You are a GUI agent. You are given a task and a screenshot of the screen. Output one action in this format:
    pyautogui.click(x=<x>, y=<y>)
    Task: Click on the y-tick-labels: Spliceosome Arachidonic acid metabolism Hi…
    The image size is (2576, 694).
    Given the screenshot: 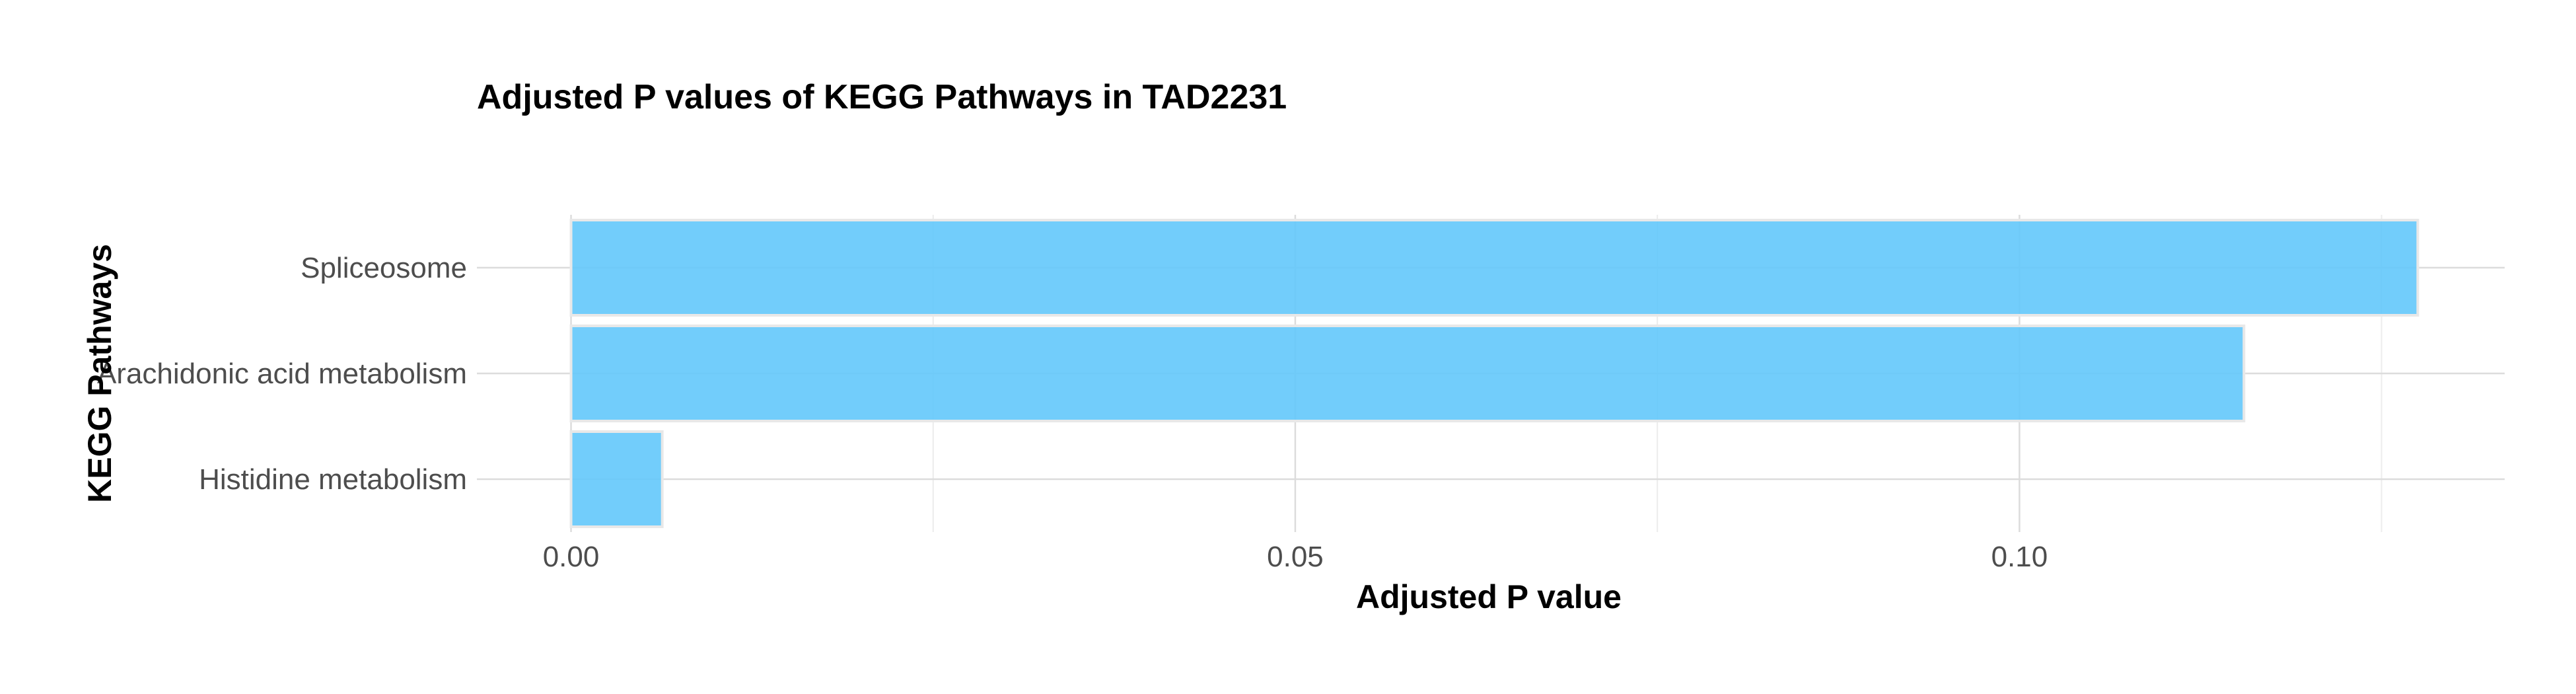 What is the action you would take?
    pyautogui.click(x=282, y=374)
    